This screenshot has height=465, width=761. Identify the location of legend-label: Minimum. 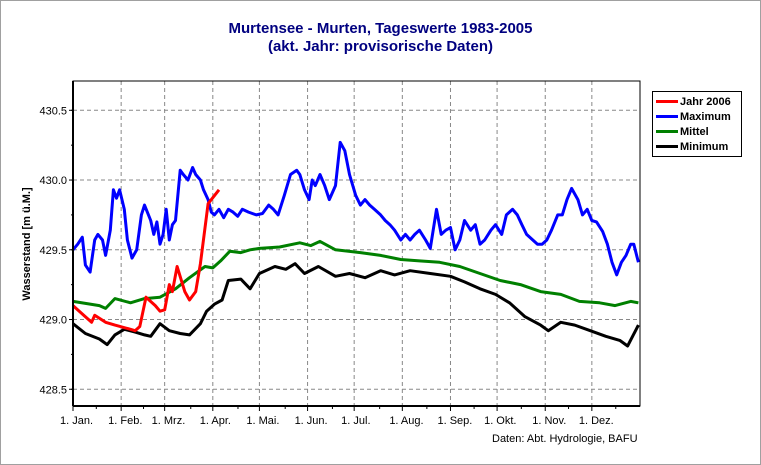
(704, 146).